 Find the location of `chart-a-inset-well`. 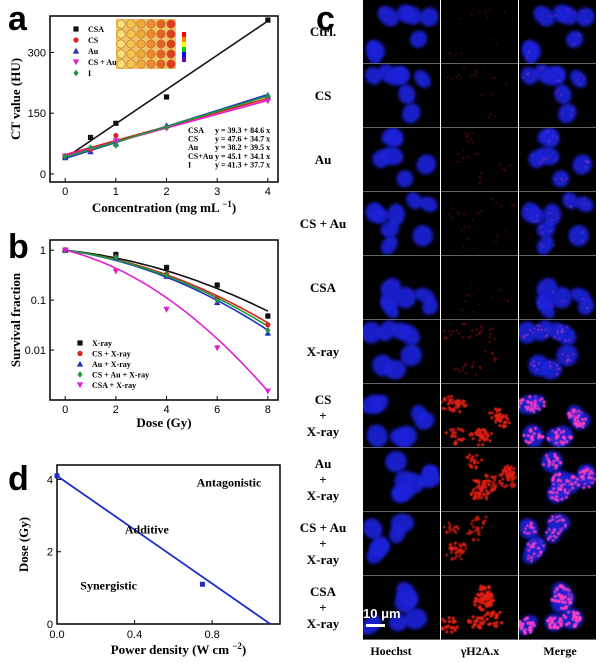

chart-a-inset-well is located at coordinates (171, 54).